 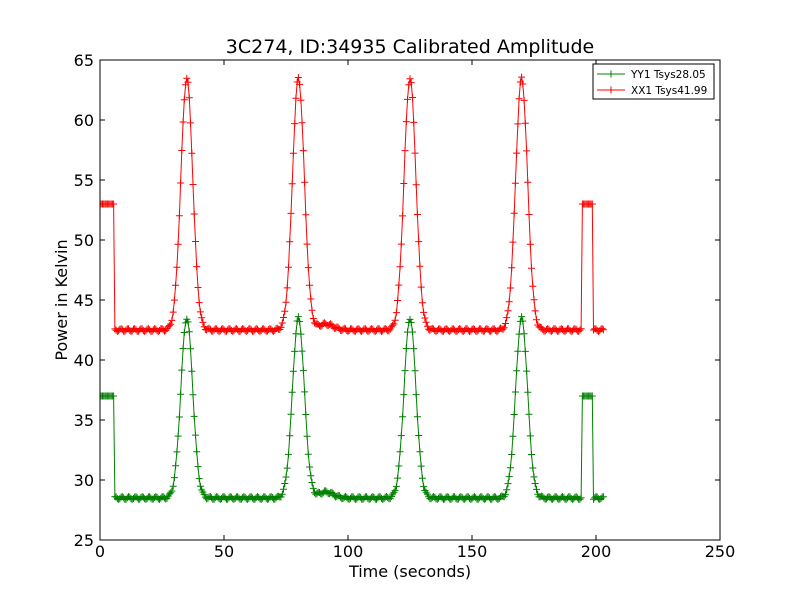 I want to click on x-tick-label: 50, so click(x=224, y=551).